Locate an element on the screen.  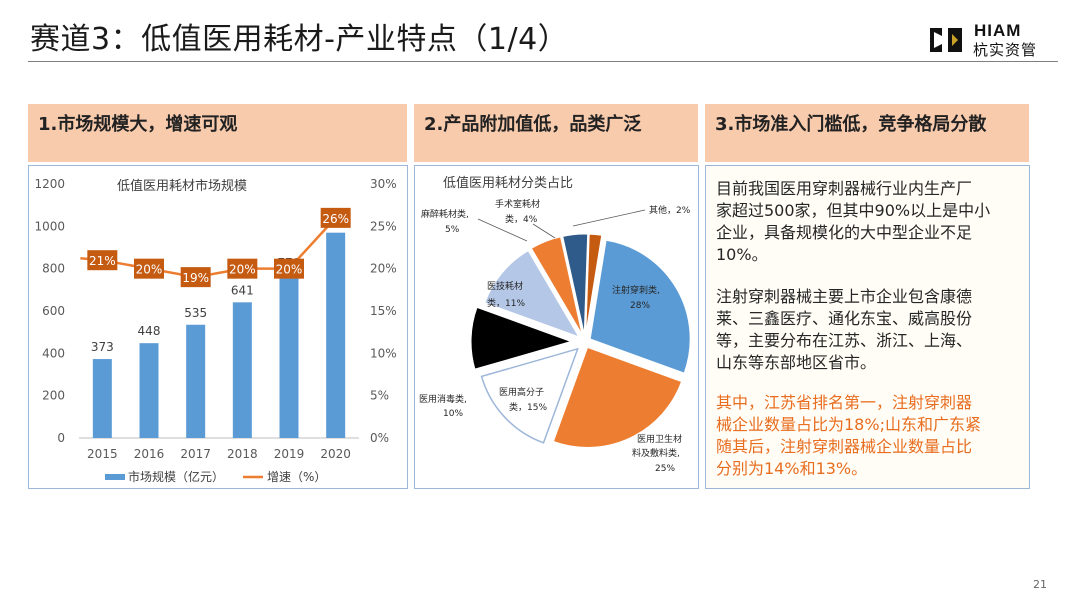
title-rule is located at coordinates (543, 61).